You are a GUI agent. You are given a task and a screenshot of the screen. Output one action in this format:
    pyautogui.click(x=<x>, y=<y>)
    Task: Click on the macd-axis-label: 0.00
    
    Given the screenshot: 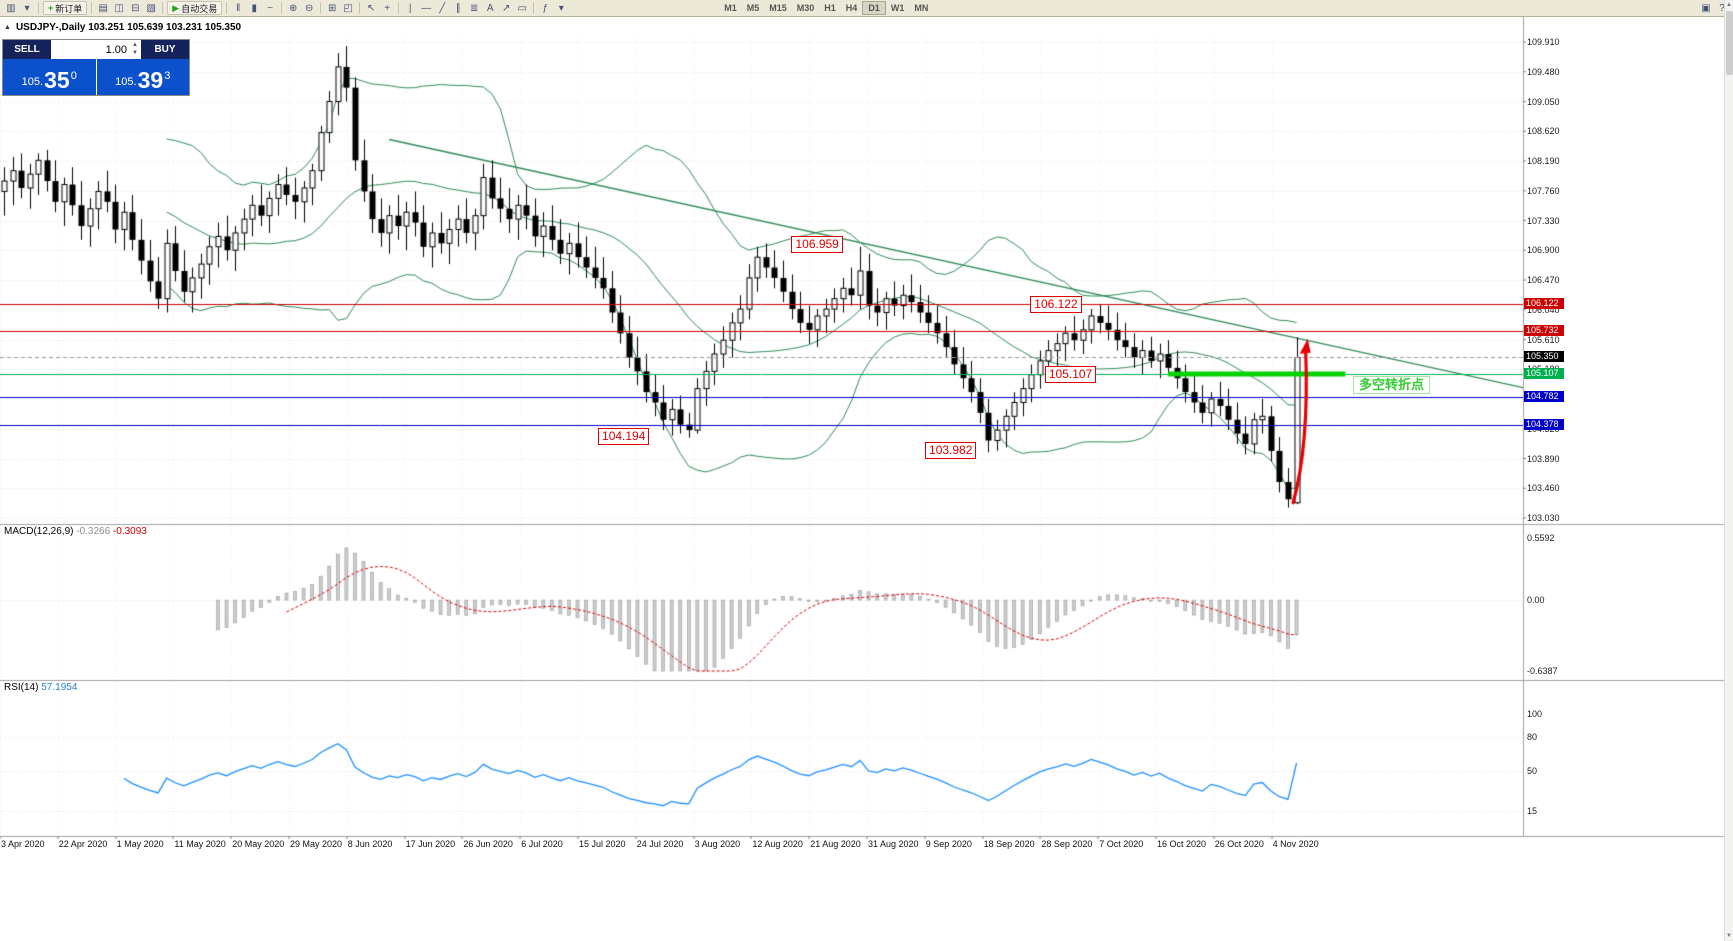 What is the action you would take?
    pyautogui.click(x=1536, y=600)
    